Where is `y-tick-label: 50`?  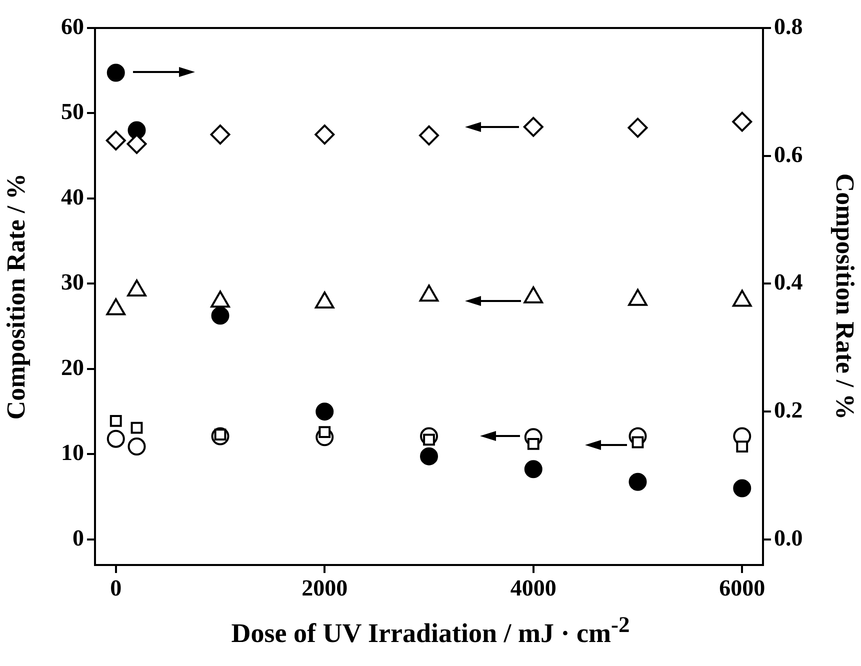
y-tick-label: 50 is located at coordinates (72, 111).